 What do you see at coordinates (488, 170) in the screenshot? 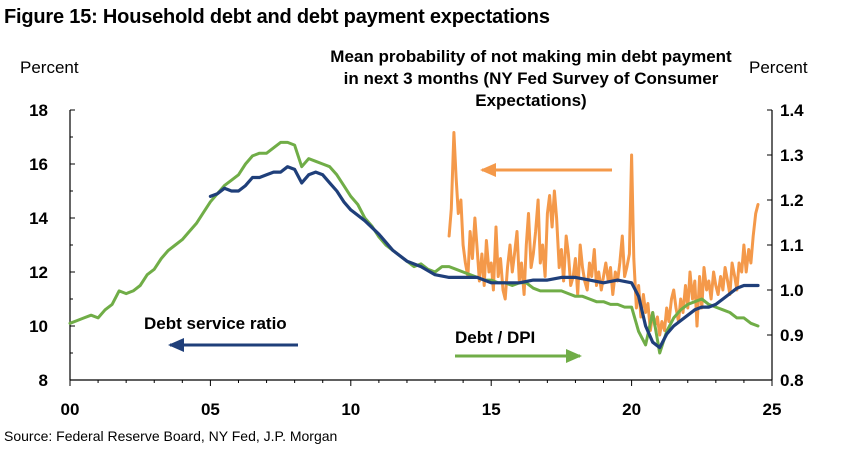
I see `survey-arrow-head` at bounding box center [488, 170].